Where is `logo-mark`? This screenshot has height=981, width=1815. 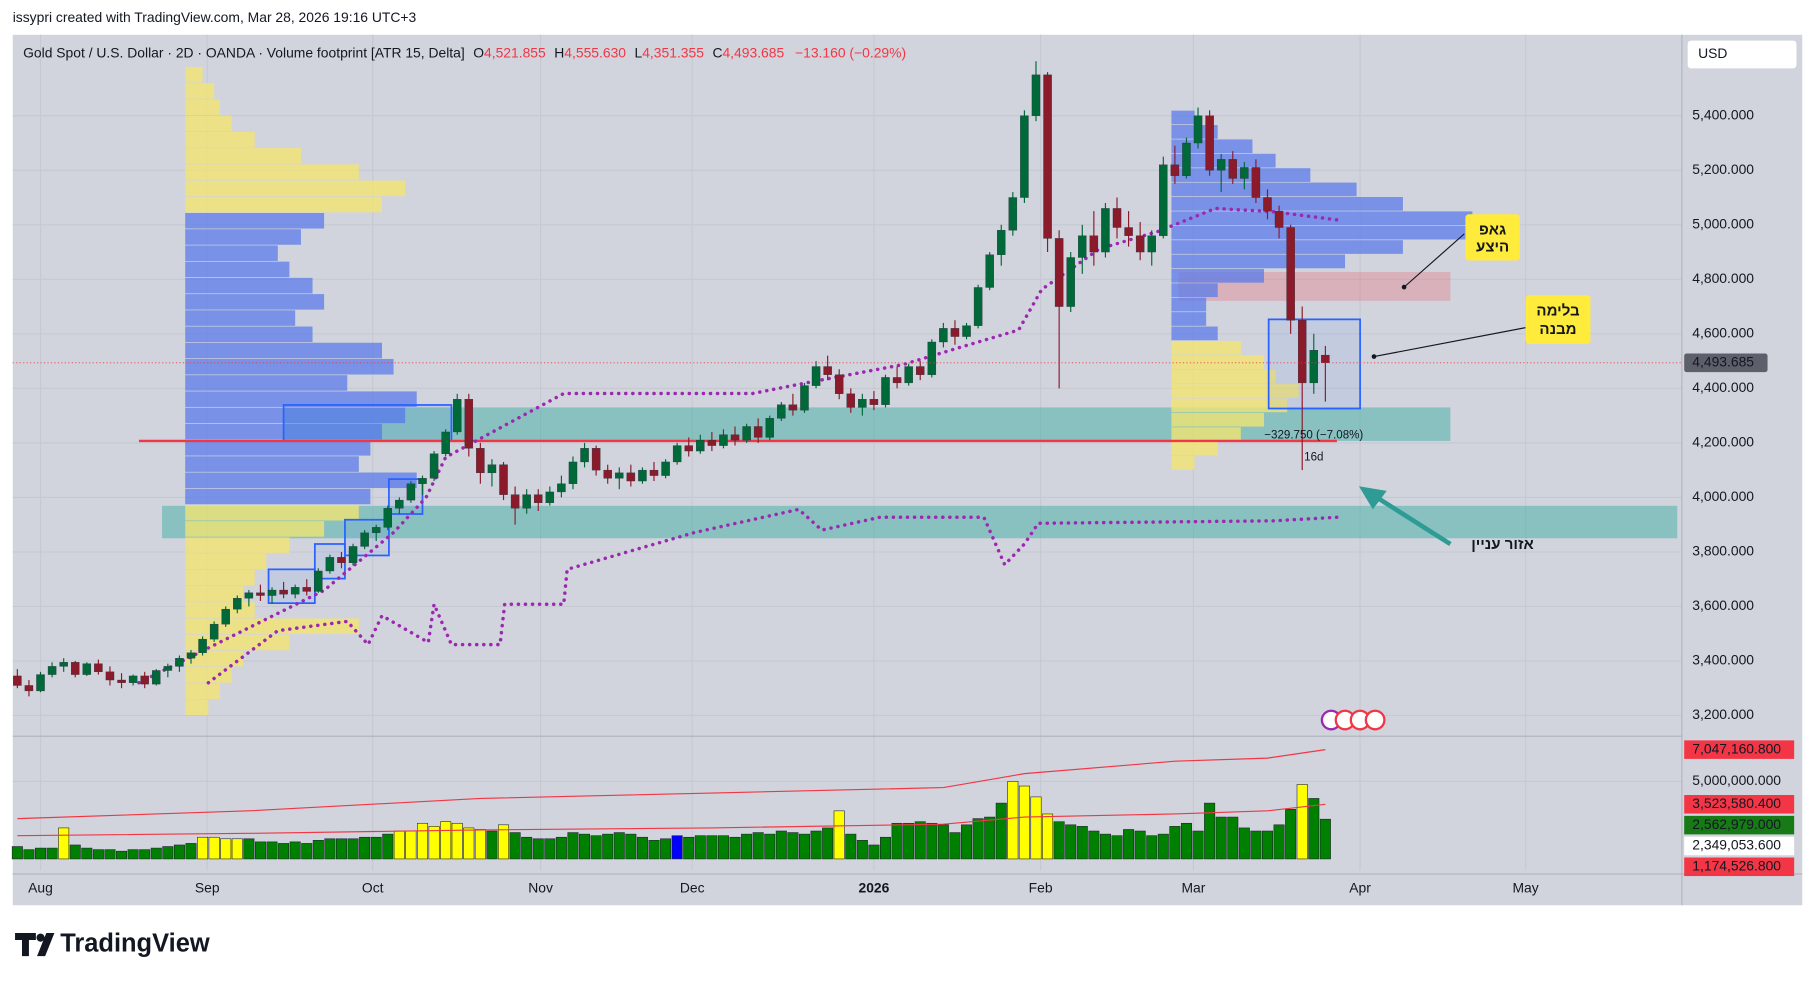
logo-mark is located at coordinates (46, 945).